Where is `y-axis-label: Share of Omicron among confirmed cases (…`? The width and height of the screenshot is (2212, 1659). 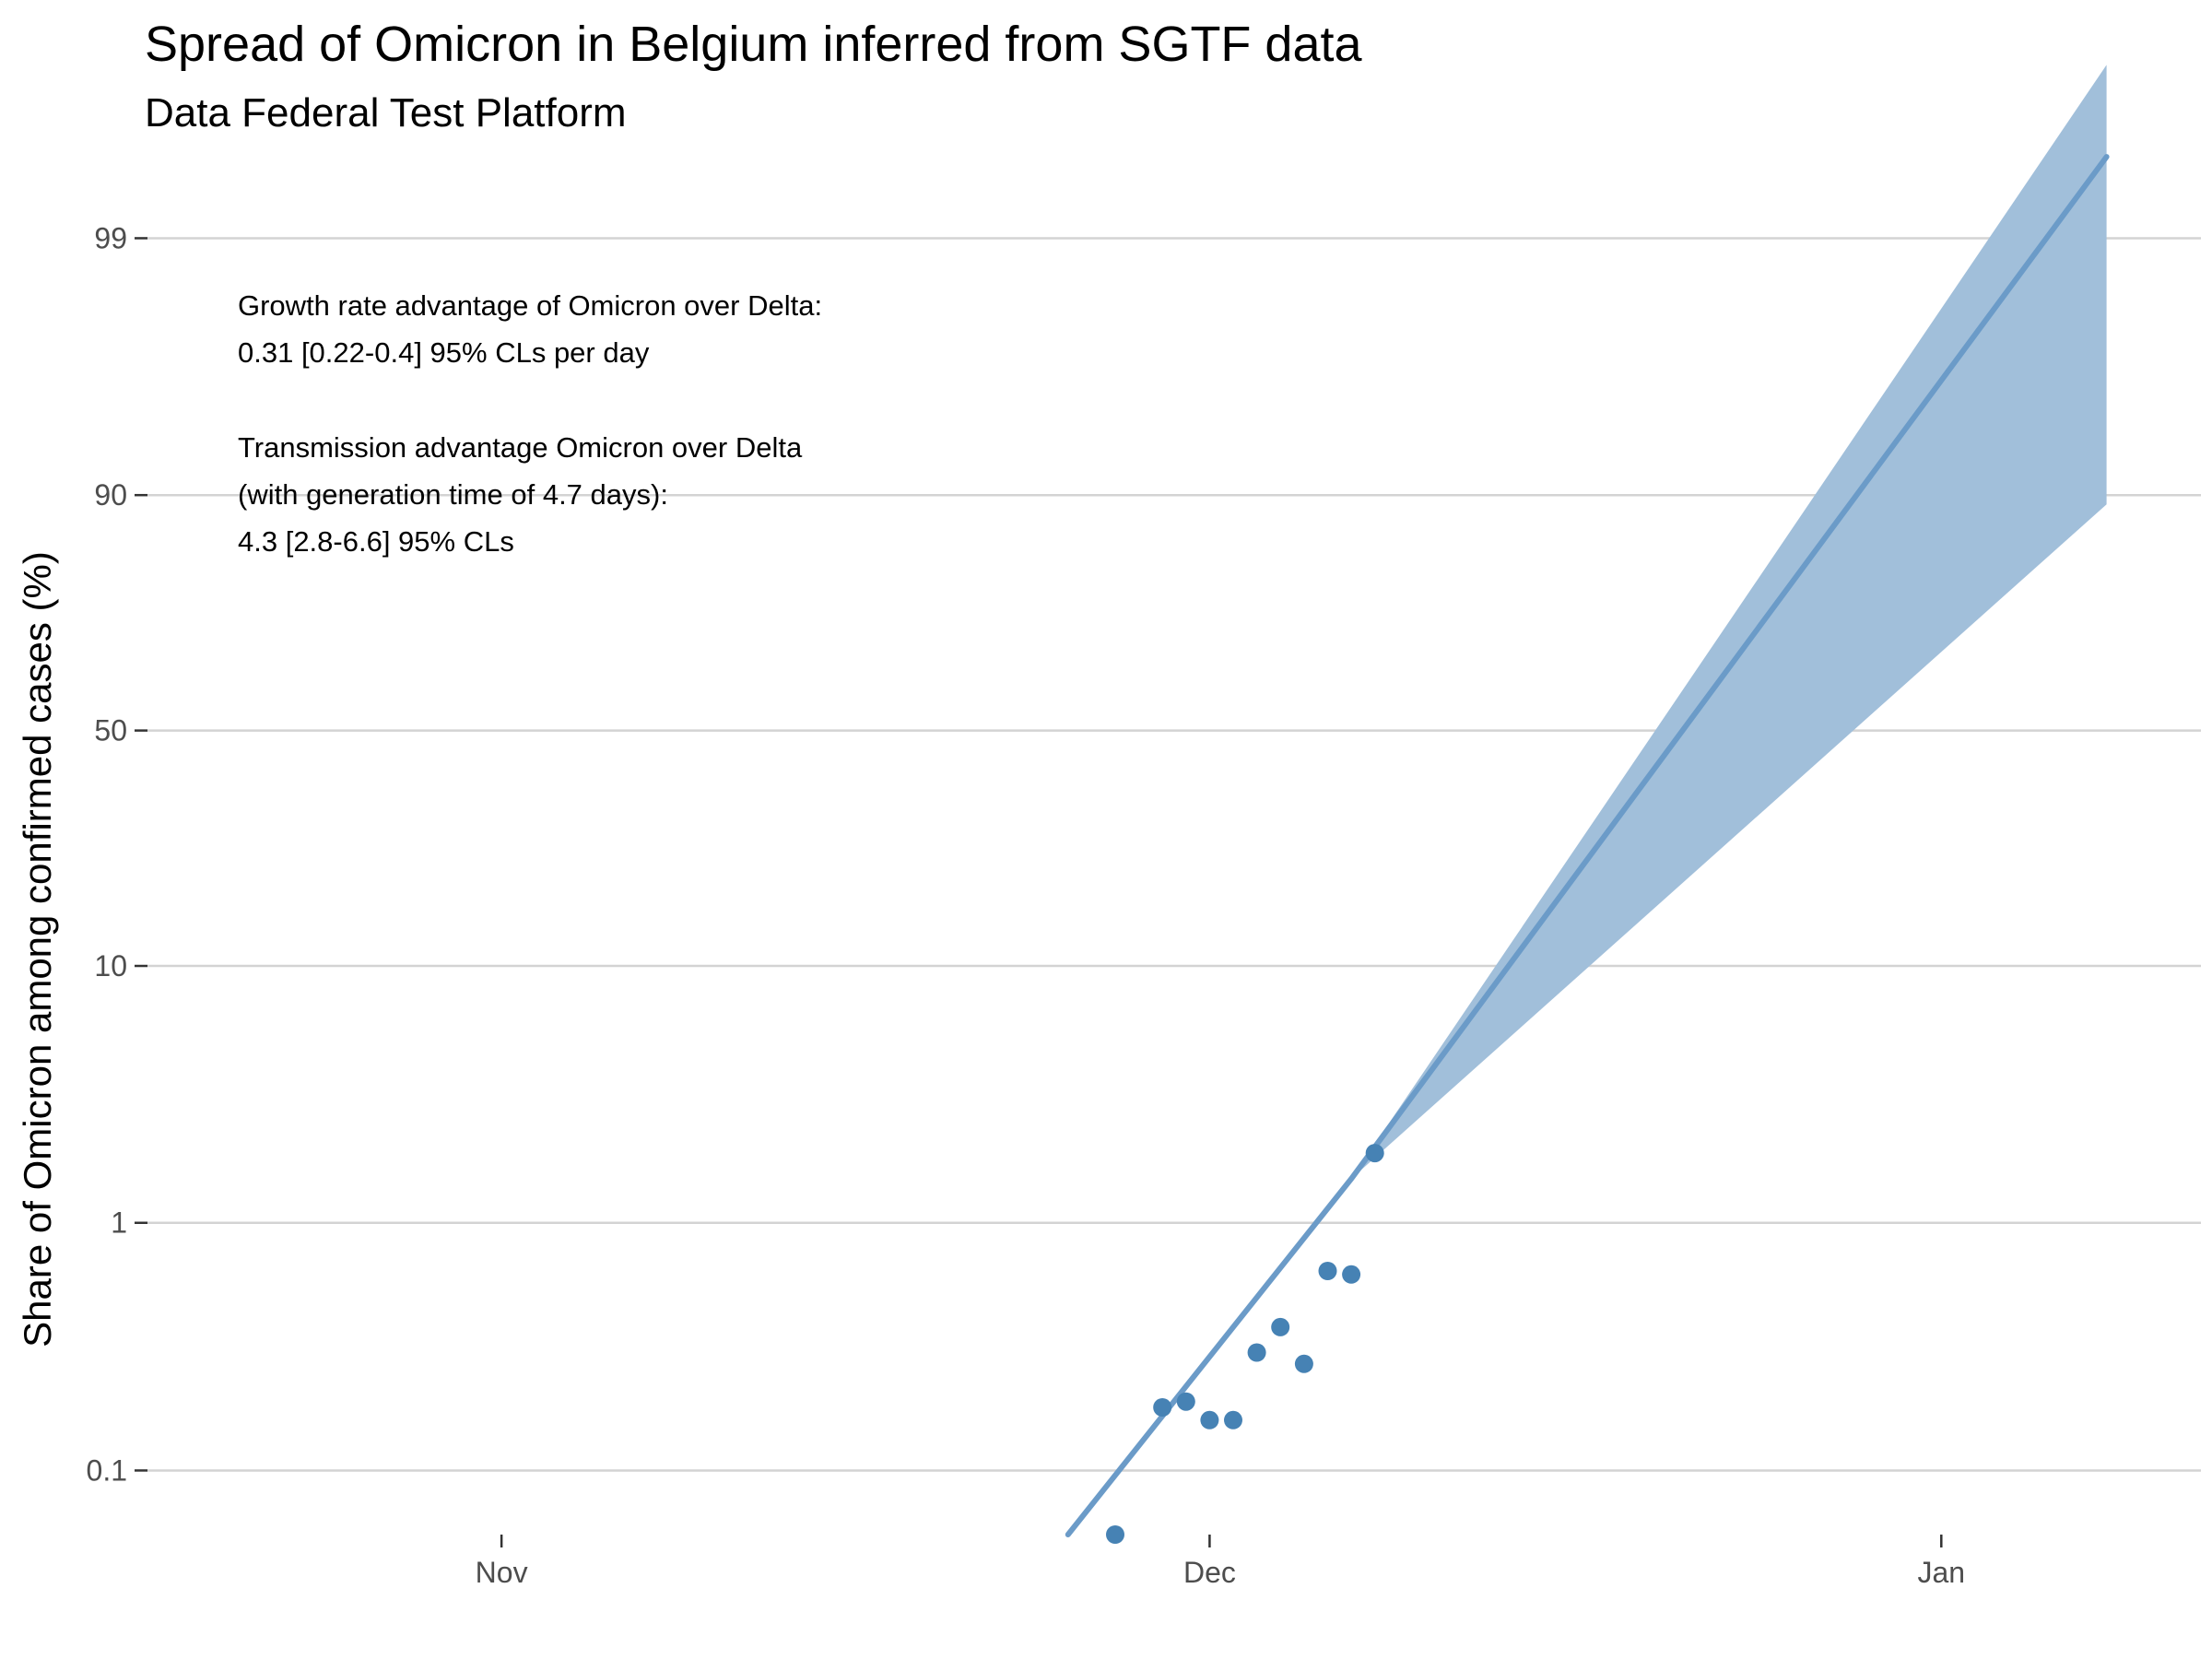
y-axis-label: Share of Omicron among confirmed cases (… is located at coordinates (37, 949).